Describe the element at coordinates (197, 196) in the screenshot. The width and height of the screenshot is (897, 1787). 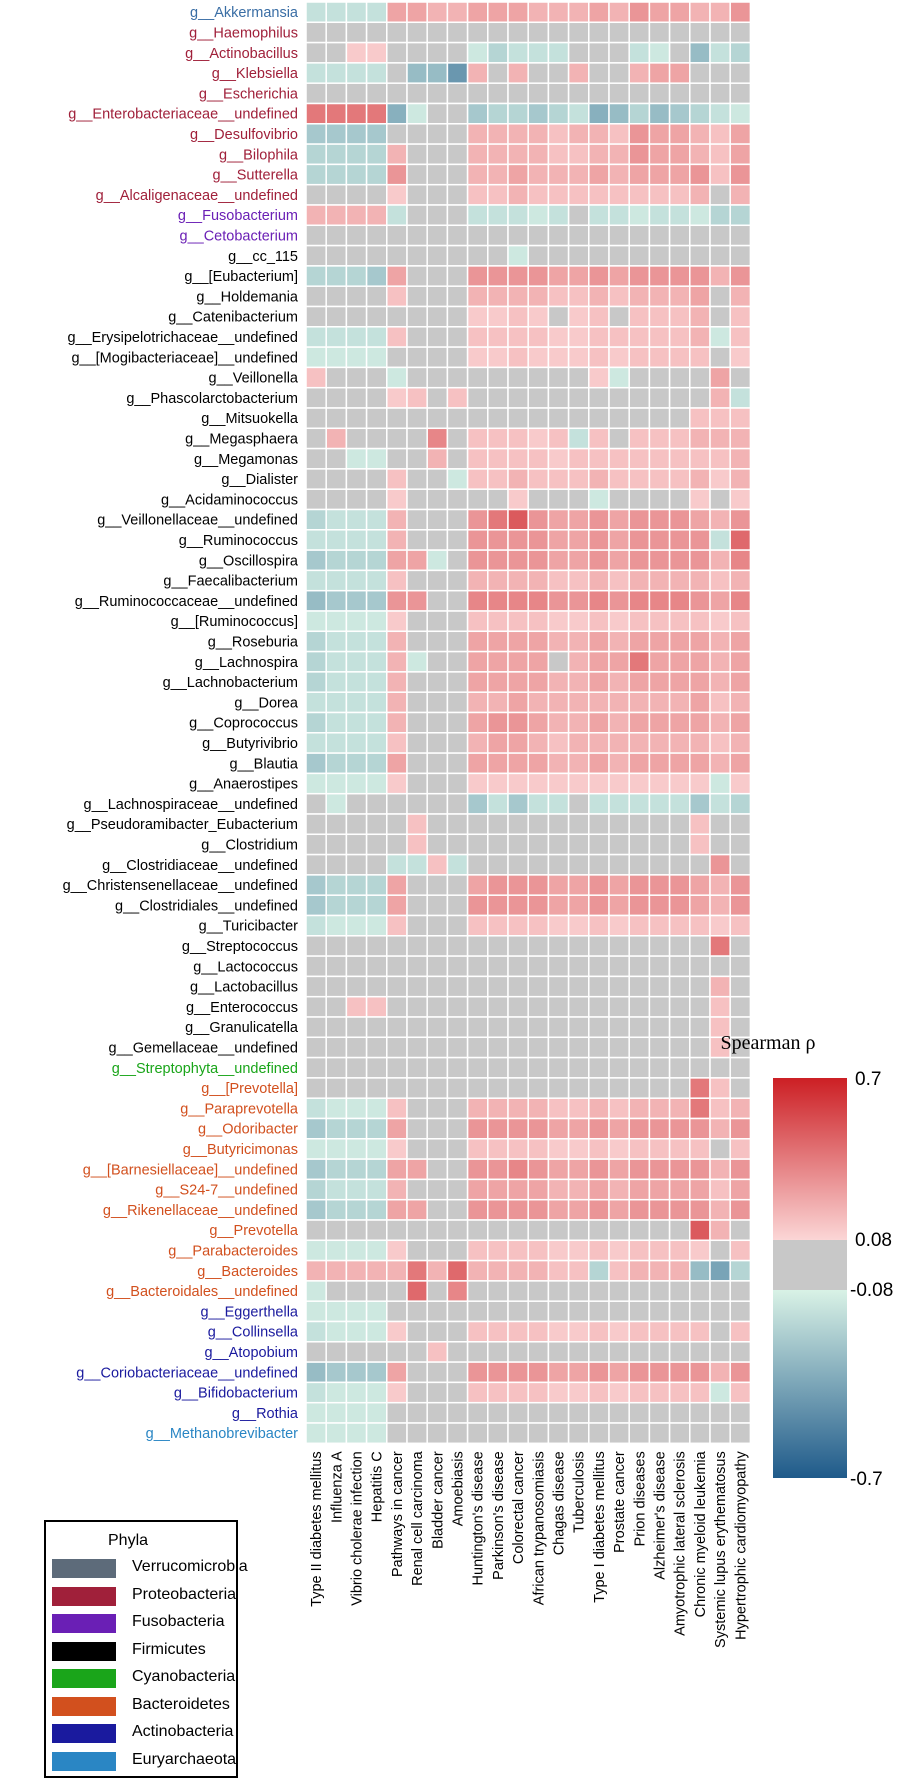
I see `row-label: g__Alcaligenaceae__undefined` at that location.